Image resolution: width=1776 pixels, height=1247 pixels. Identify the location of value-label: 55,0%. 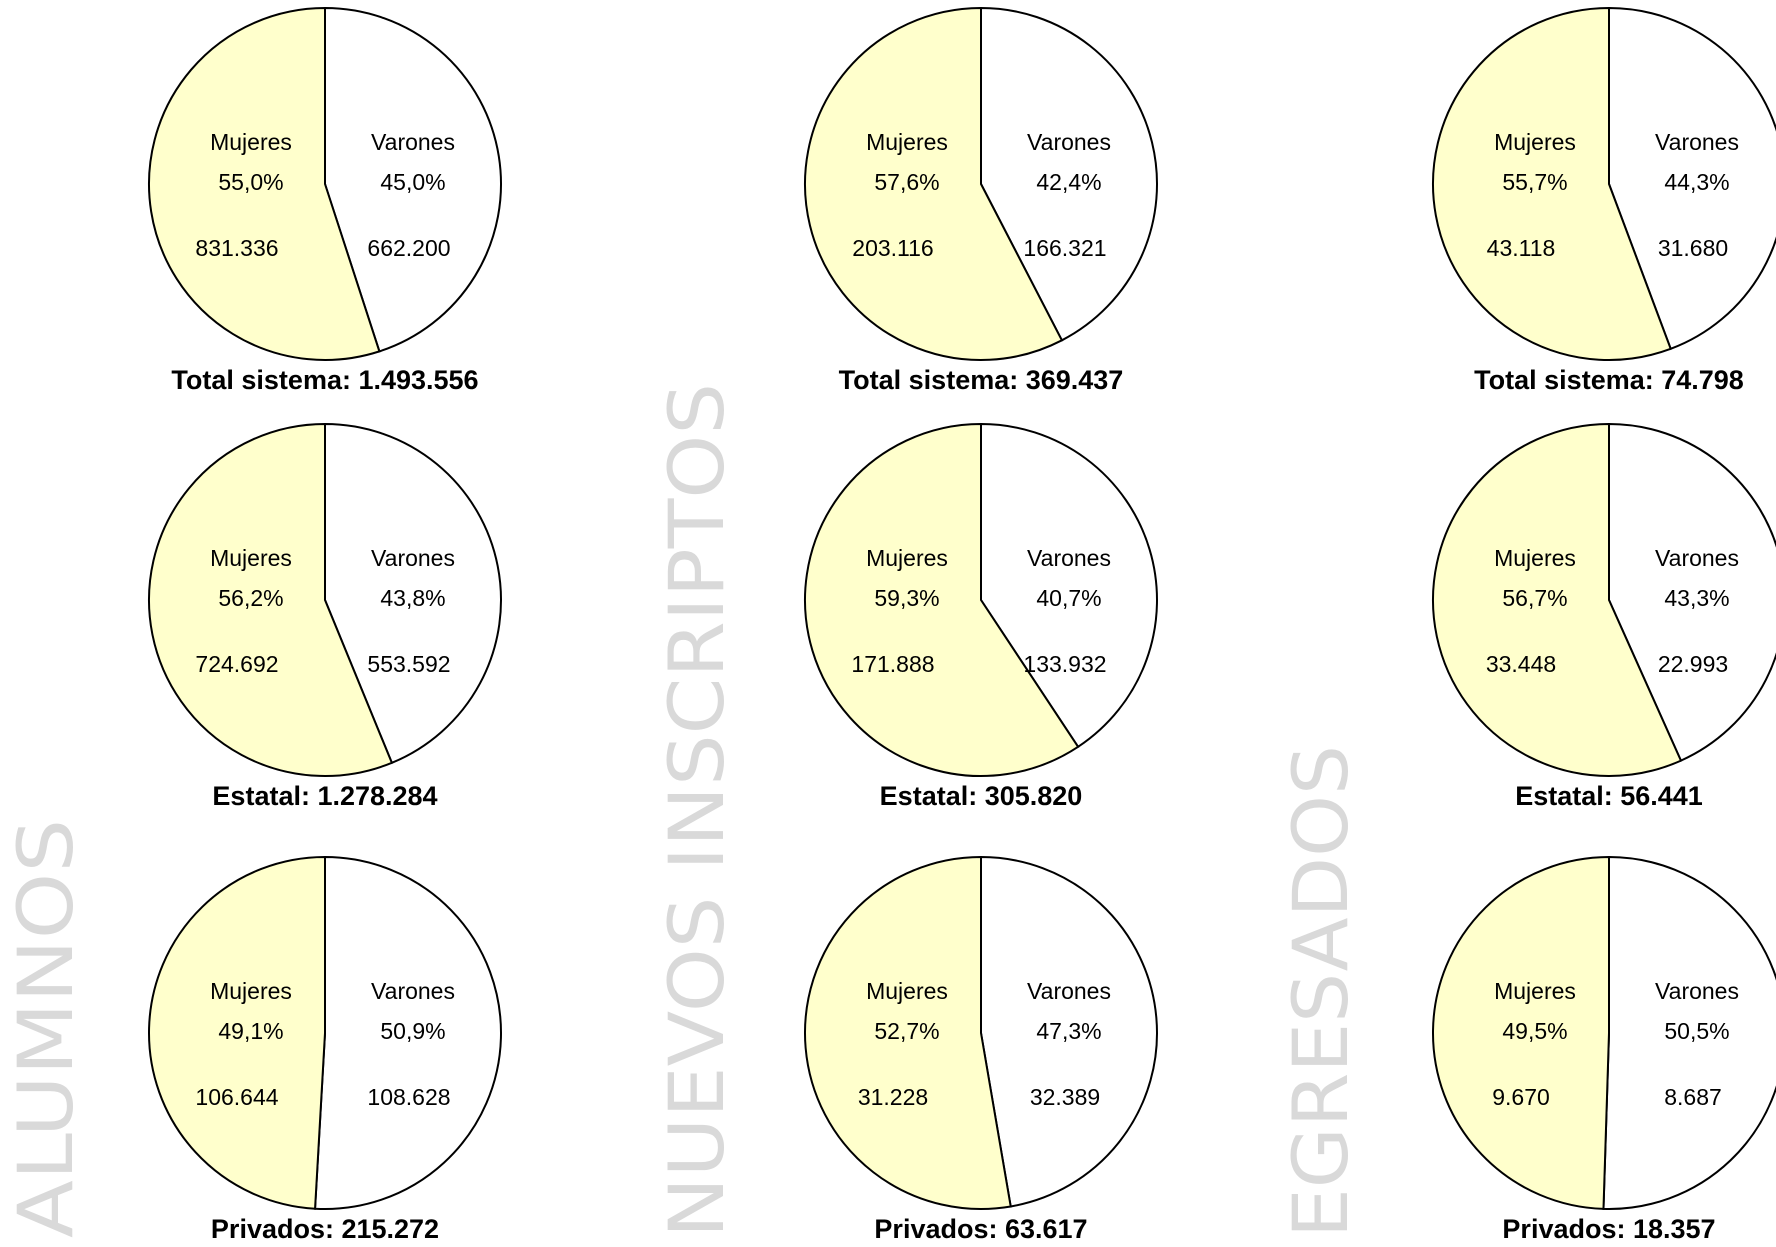
(250, 182).